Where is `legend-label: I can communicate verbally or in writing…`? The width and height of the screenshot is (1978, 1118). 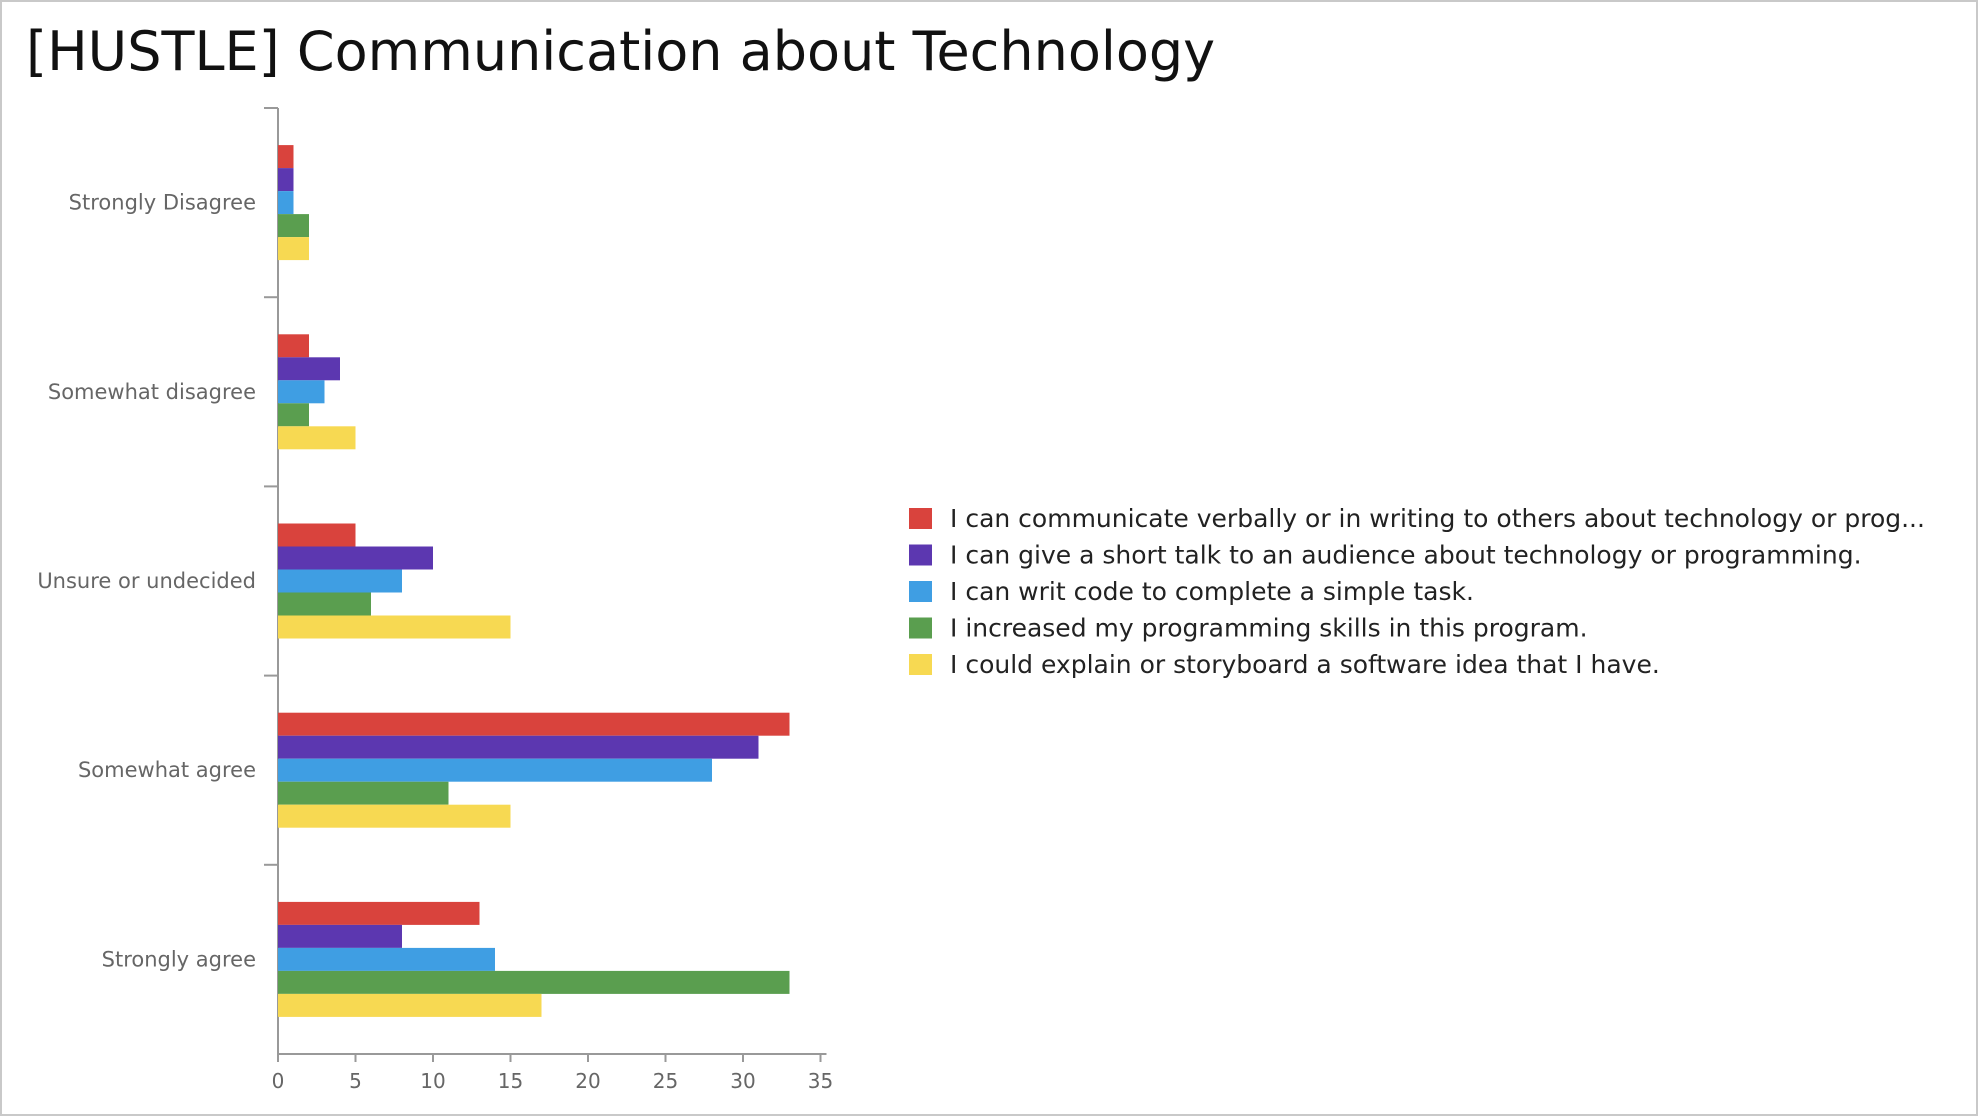
legend-label: I can communicate verbally or in writing… is located at coordinates (1437, 518).